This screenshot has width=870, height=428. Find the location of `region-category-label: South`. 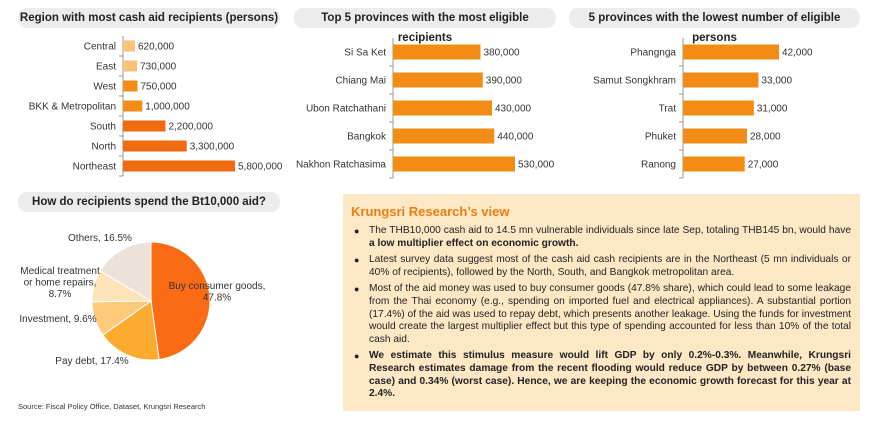

region-category-label: South is located at coordinates (103, 127).